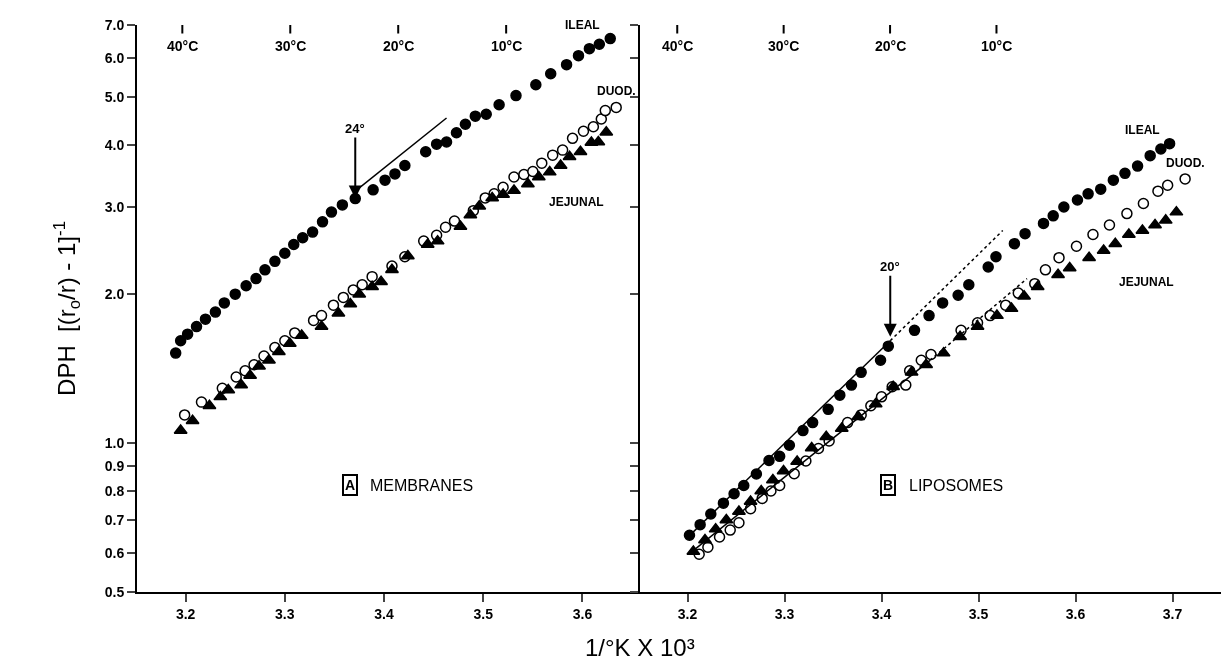 The width and height of the screenshot is (1221, 663). Describe the element at coordinates (114, 465) in the screenshot. I see `y-tick-label: 0.9` at that location.